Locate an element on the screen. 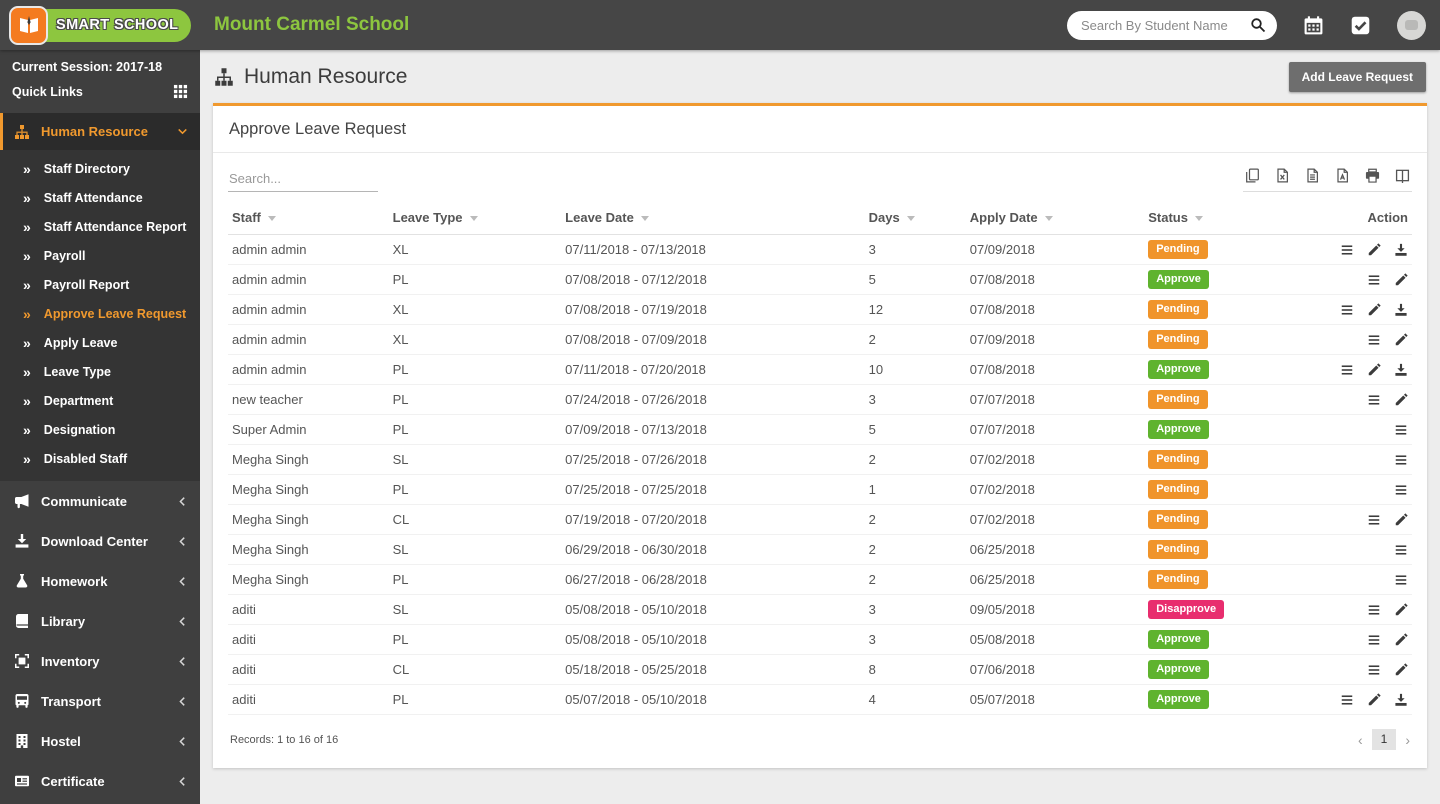 This screenshot has width=1440, height=804. column-header-status: Status is located at coordinates (1224, 217).